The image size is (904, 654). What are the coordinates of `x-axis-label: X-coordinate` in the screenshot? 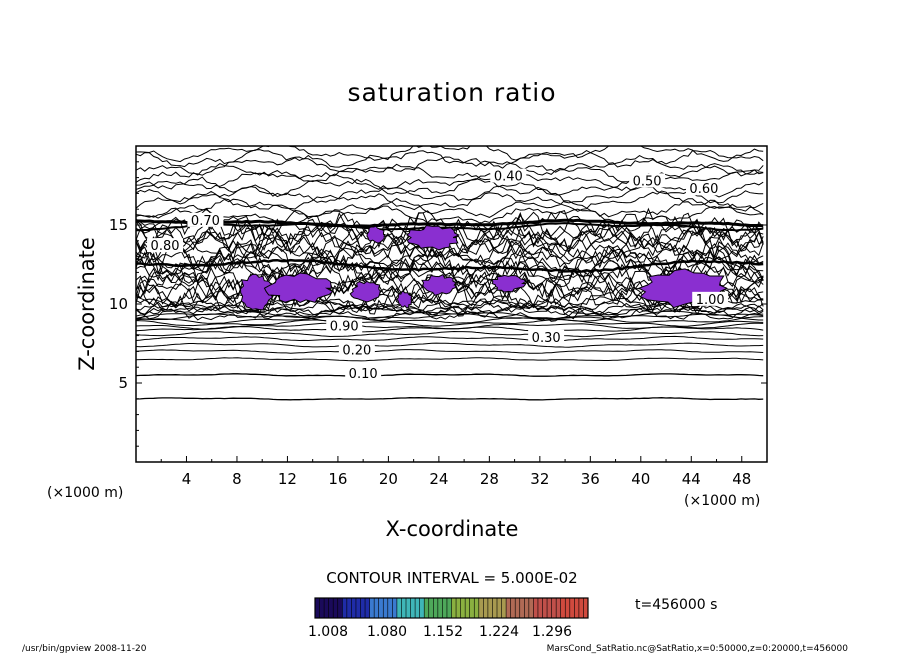 It's located at (452, 529).